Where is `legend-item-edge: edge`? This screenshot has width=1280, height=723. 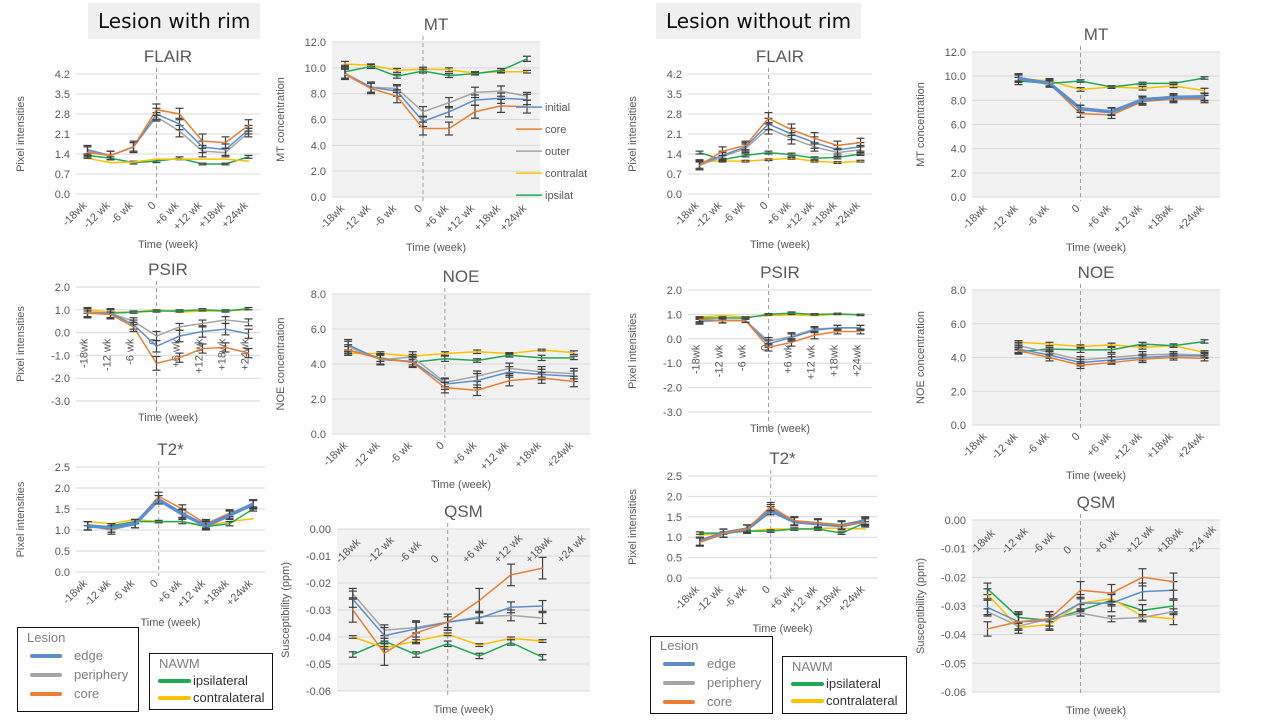
legend-item-edge: edge is located at coordinates (66, 655).